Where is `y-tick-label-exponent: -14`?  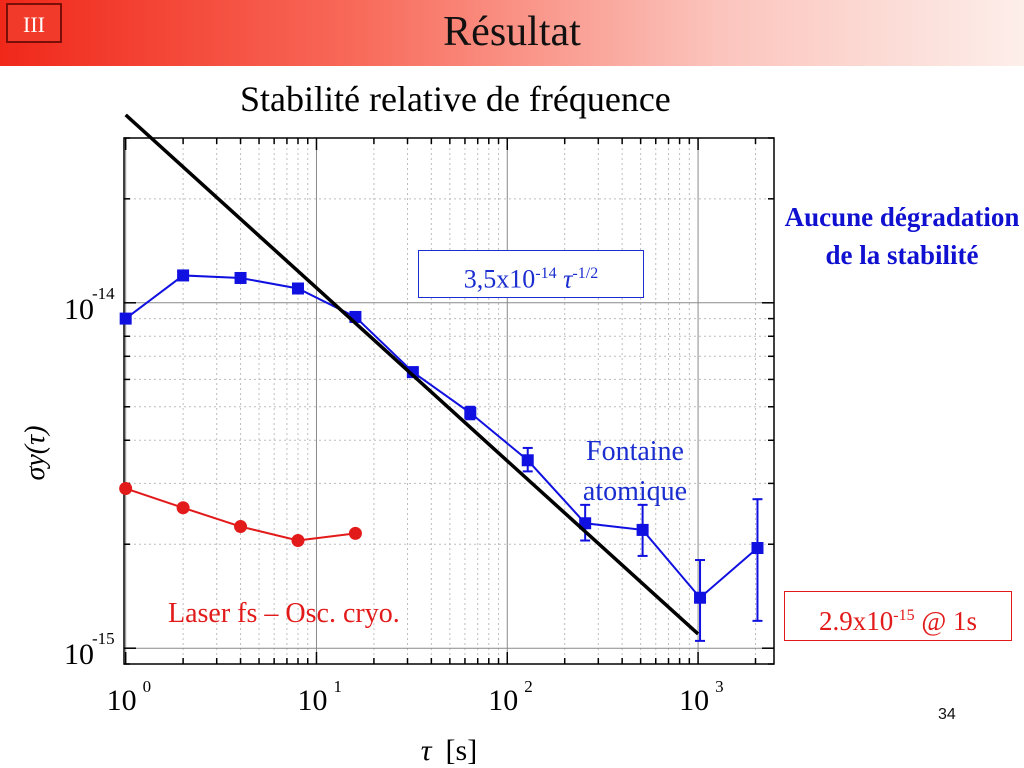
y-tick-label-exponent: -14 is located at coordinates (103, 293).